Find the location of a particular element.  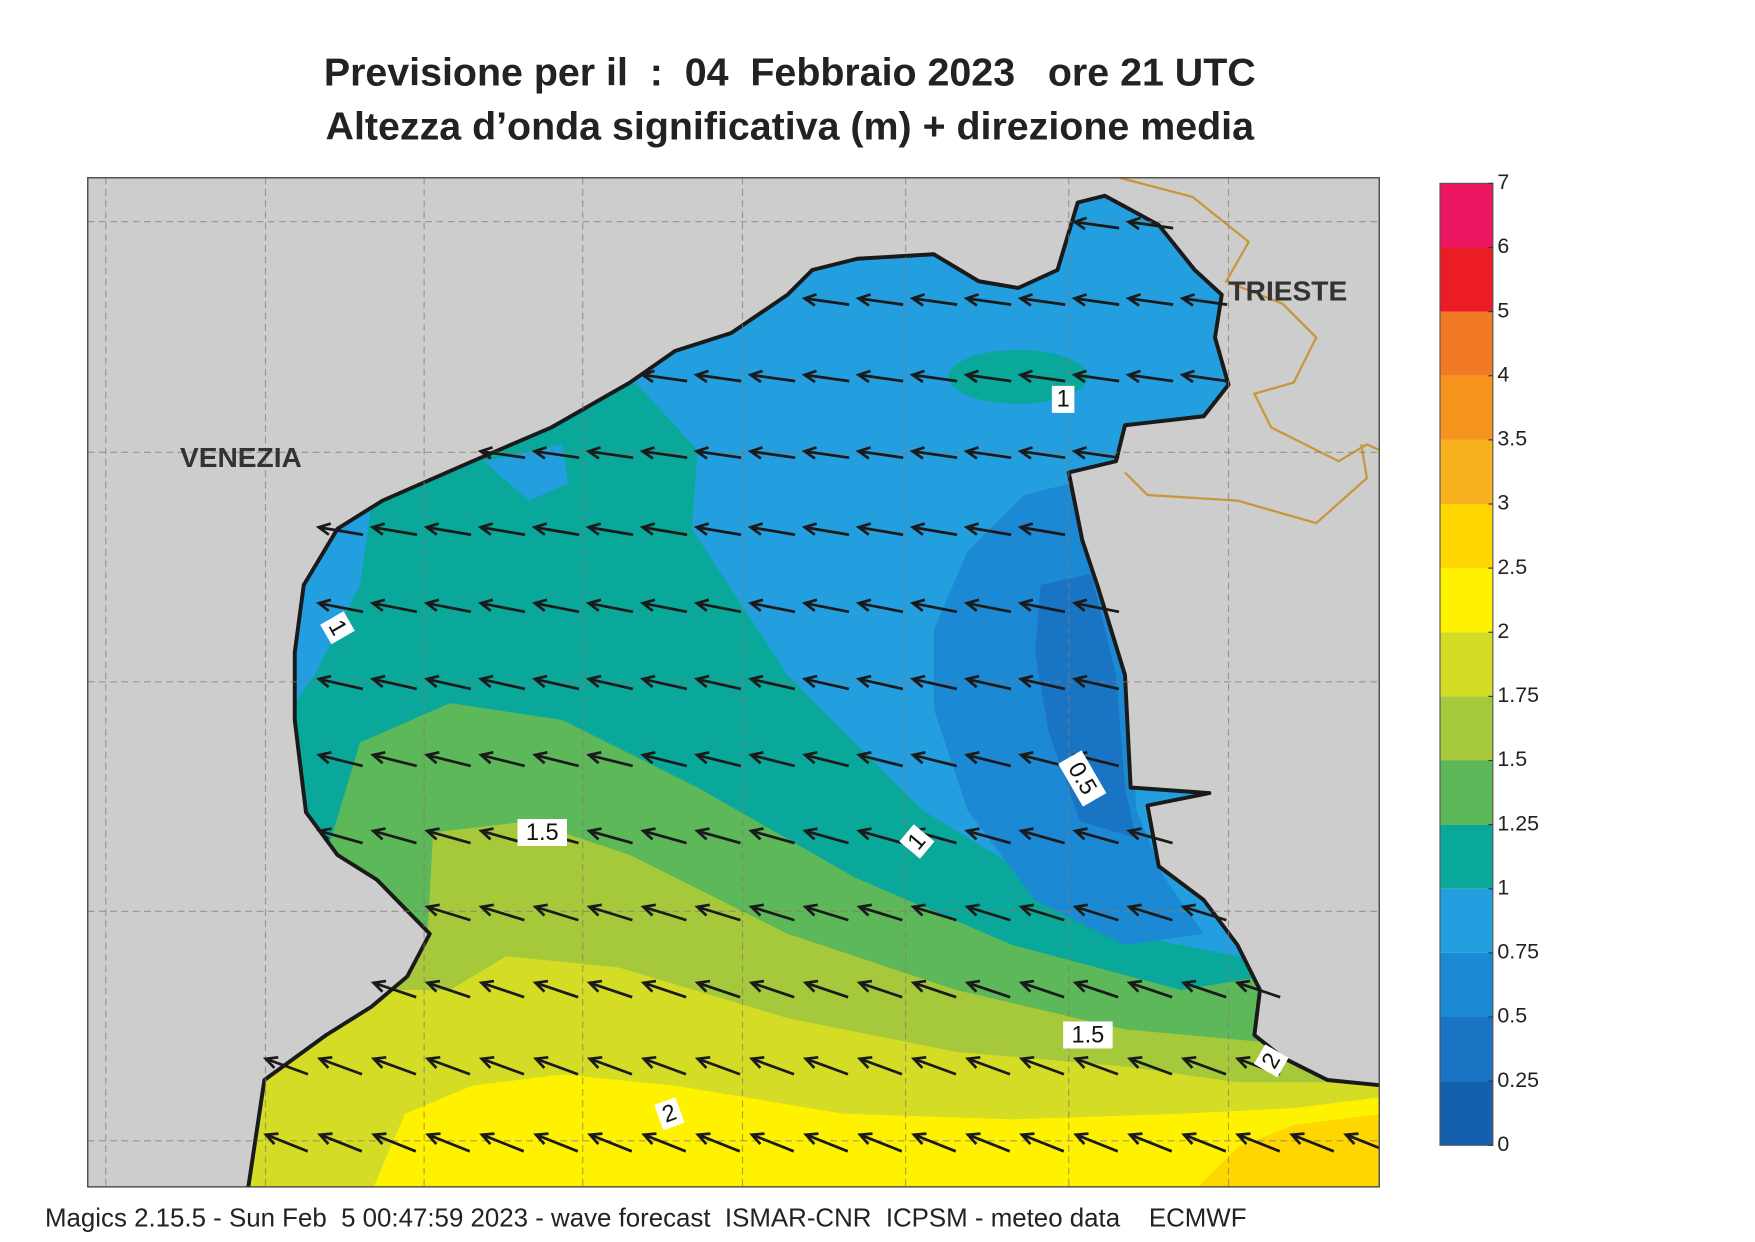

contour-label-text: 1 is located at coordinates (1063, 400).